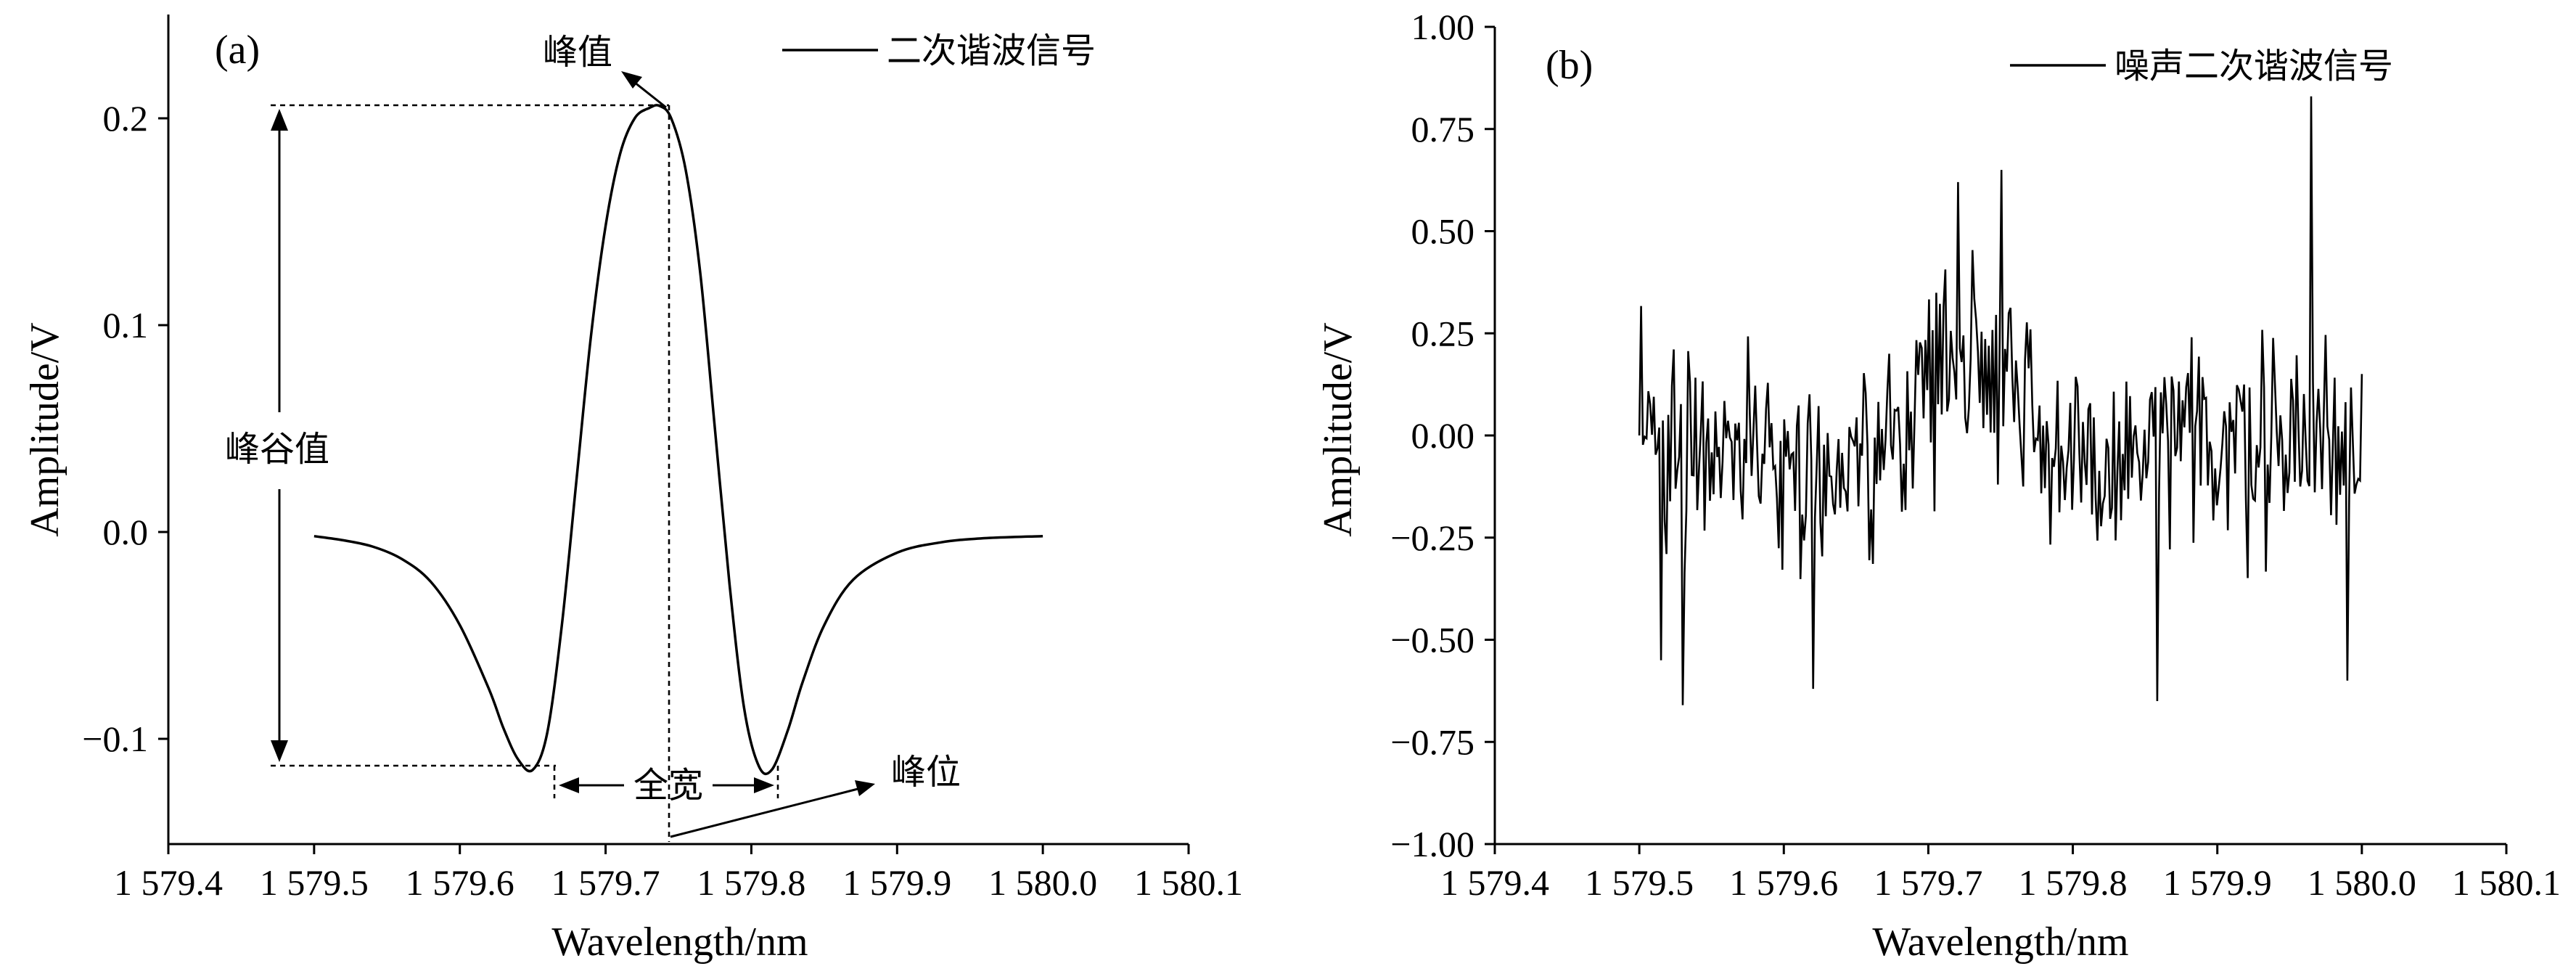  I want to click on a-ptv-label-bg, so click(279, 451).